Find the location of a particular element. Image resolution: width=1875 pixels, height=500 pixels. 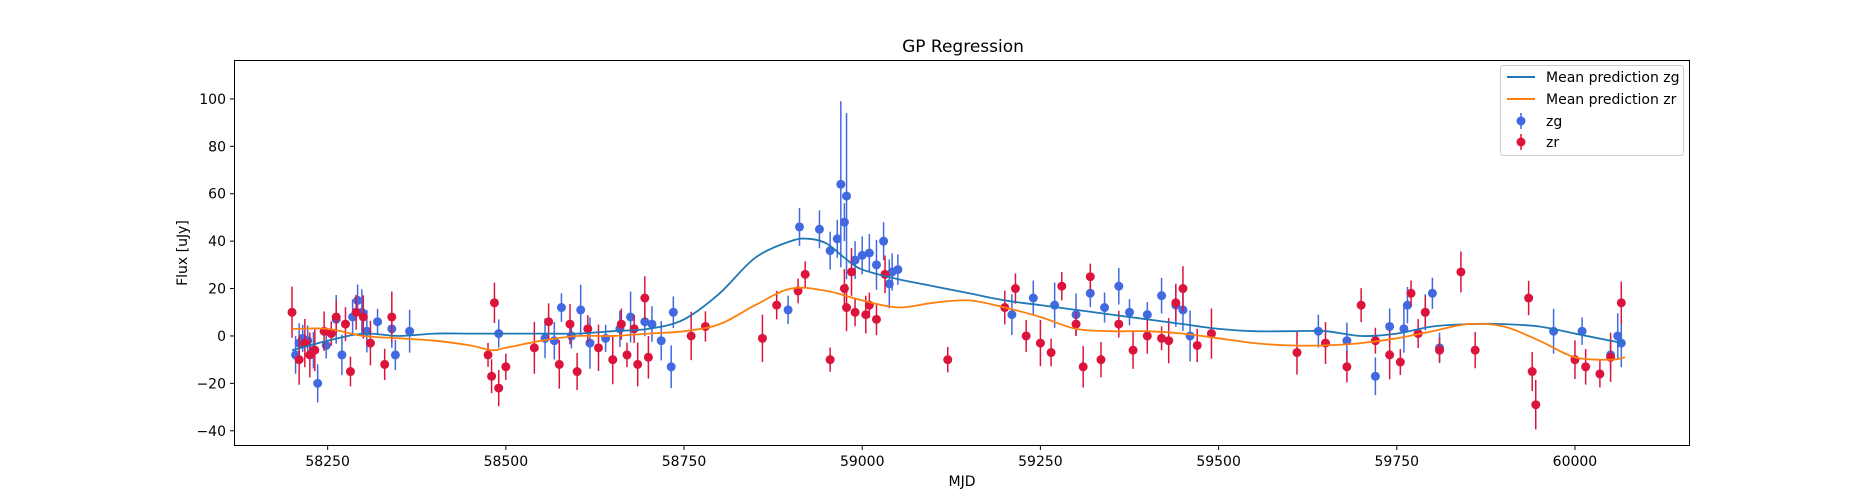

y-tick-label: 60 is located at coordinates (217, 195).